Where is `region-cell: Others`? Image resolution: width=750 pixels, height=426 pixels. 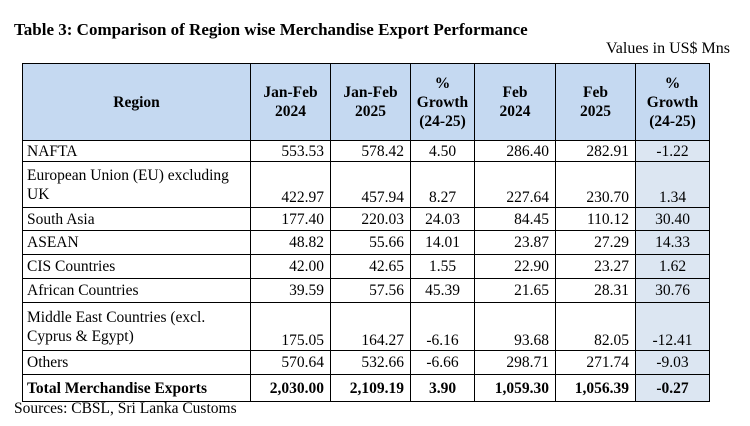
region-cell: Others is located at coordinates (136, 362).